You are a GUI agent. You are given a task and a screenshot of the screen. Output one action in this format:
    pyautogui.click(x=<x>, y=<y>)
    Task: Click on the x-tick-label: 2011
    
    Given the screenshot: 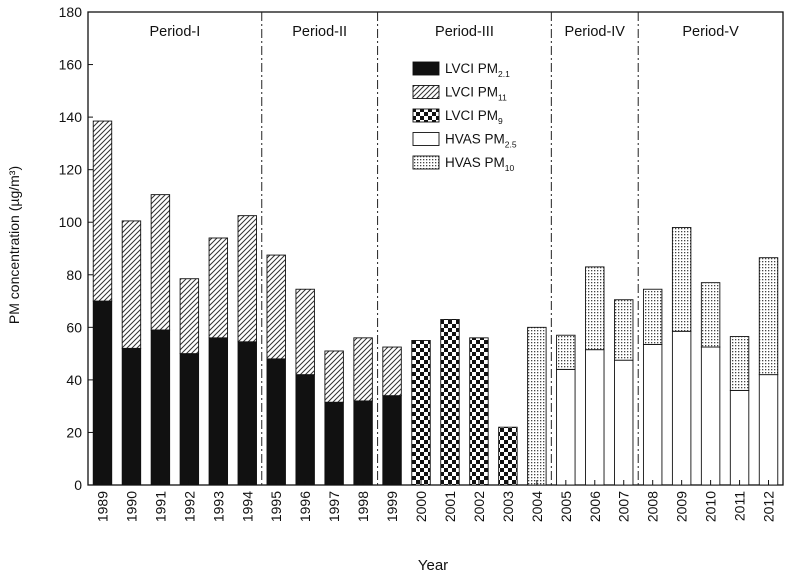 What is the action you would take?
    pyautogui.click(x=740, y=506)
    